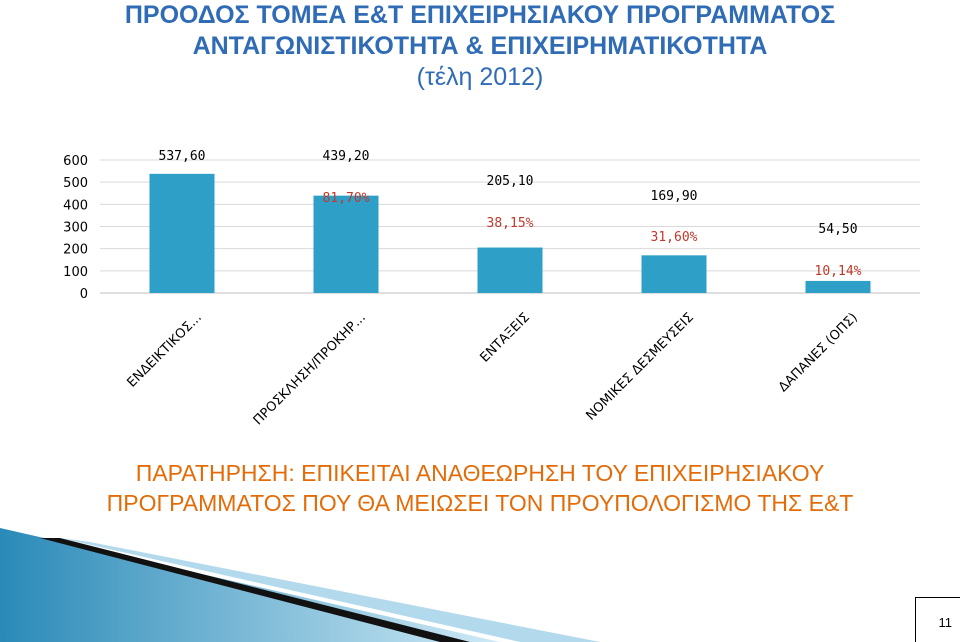 The image size is (960, 642). Describe the element at coordinates (504, 337) in the screenshot. I see `category-label: ΕΝΤΑΞΕΙΣ` at that location.